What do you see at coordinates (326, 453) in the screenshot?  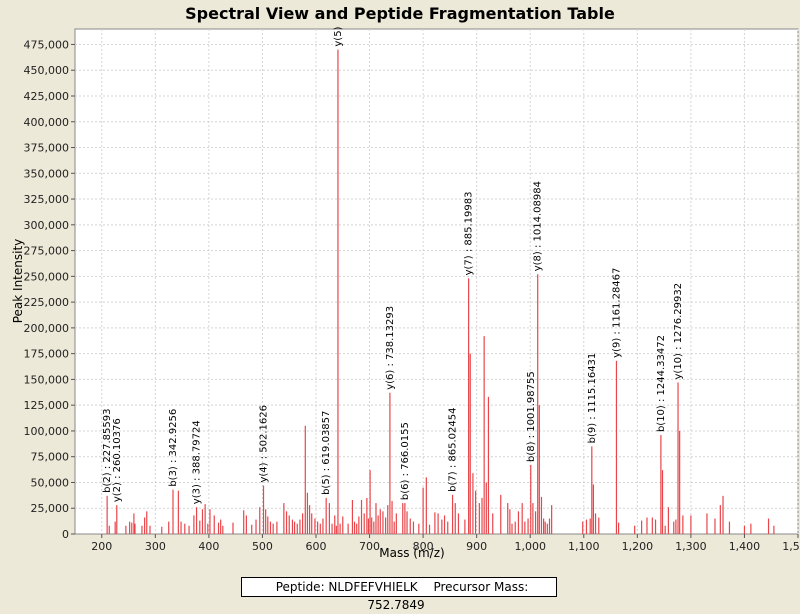 I see `peak-annotation: b(5) : 619.03857` at bounding box center [326, 453].